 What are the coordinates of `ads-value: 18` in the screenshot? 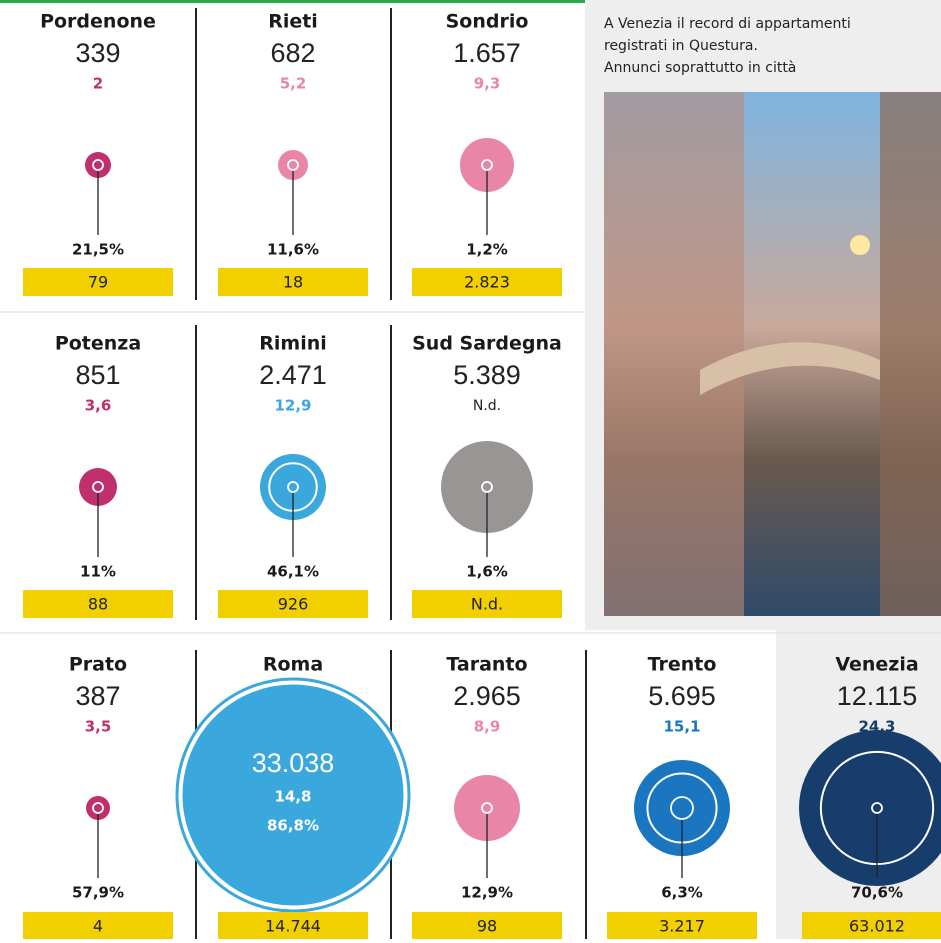 It's located at (293, 282).